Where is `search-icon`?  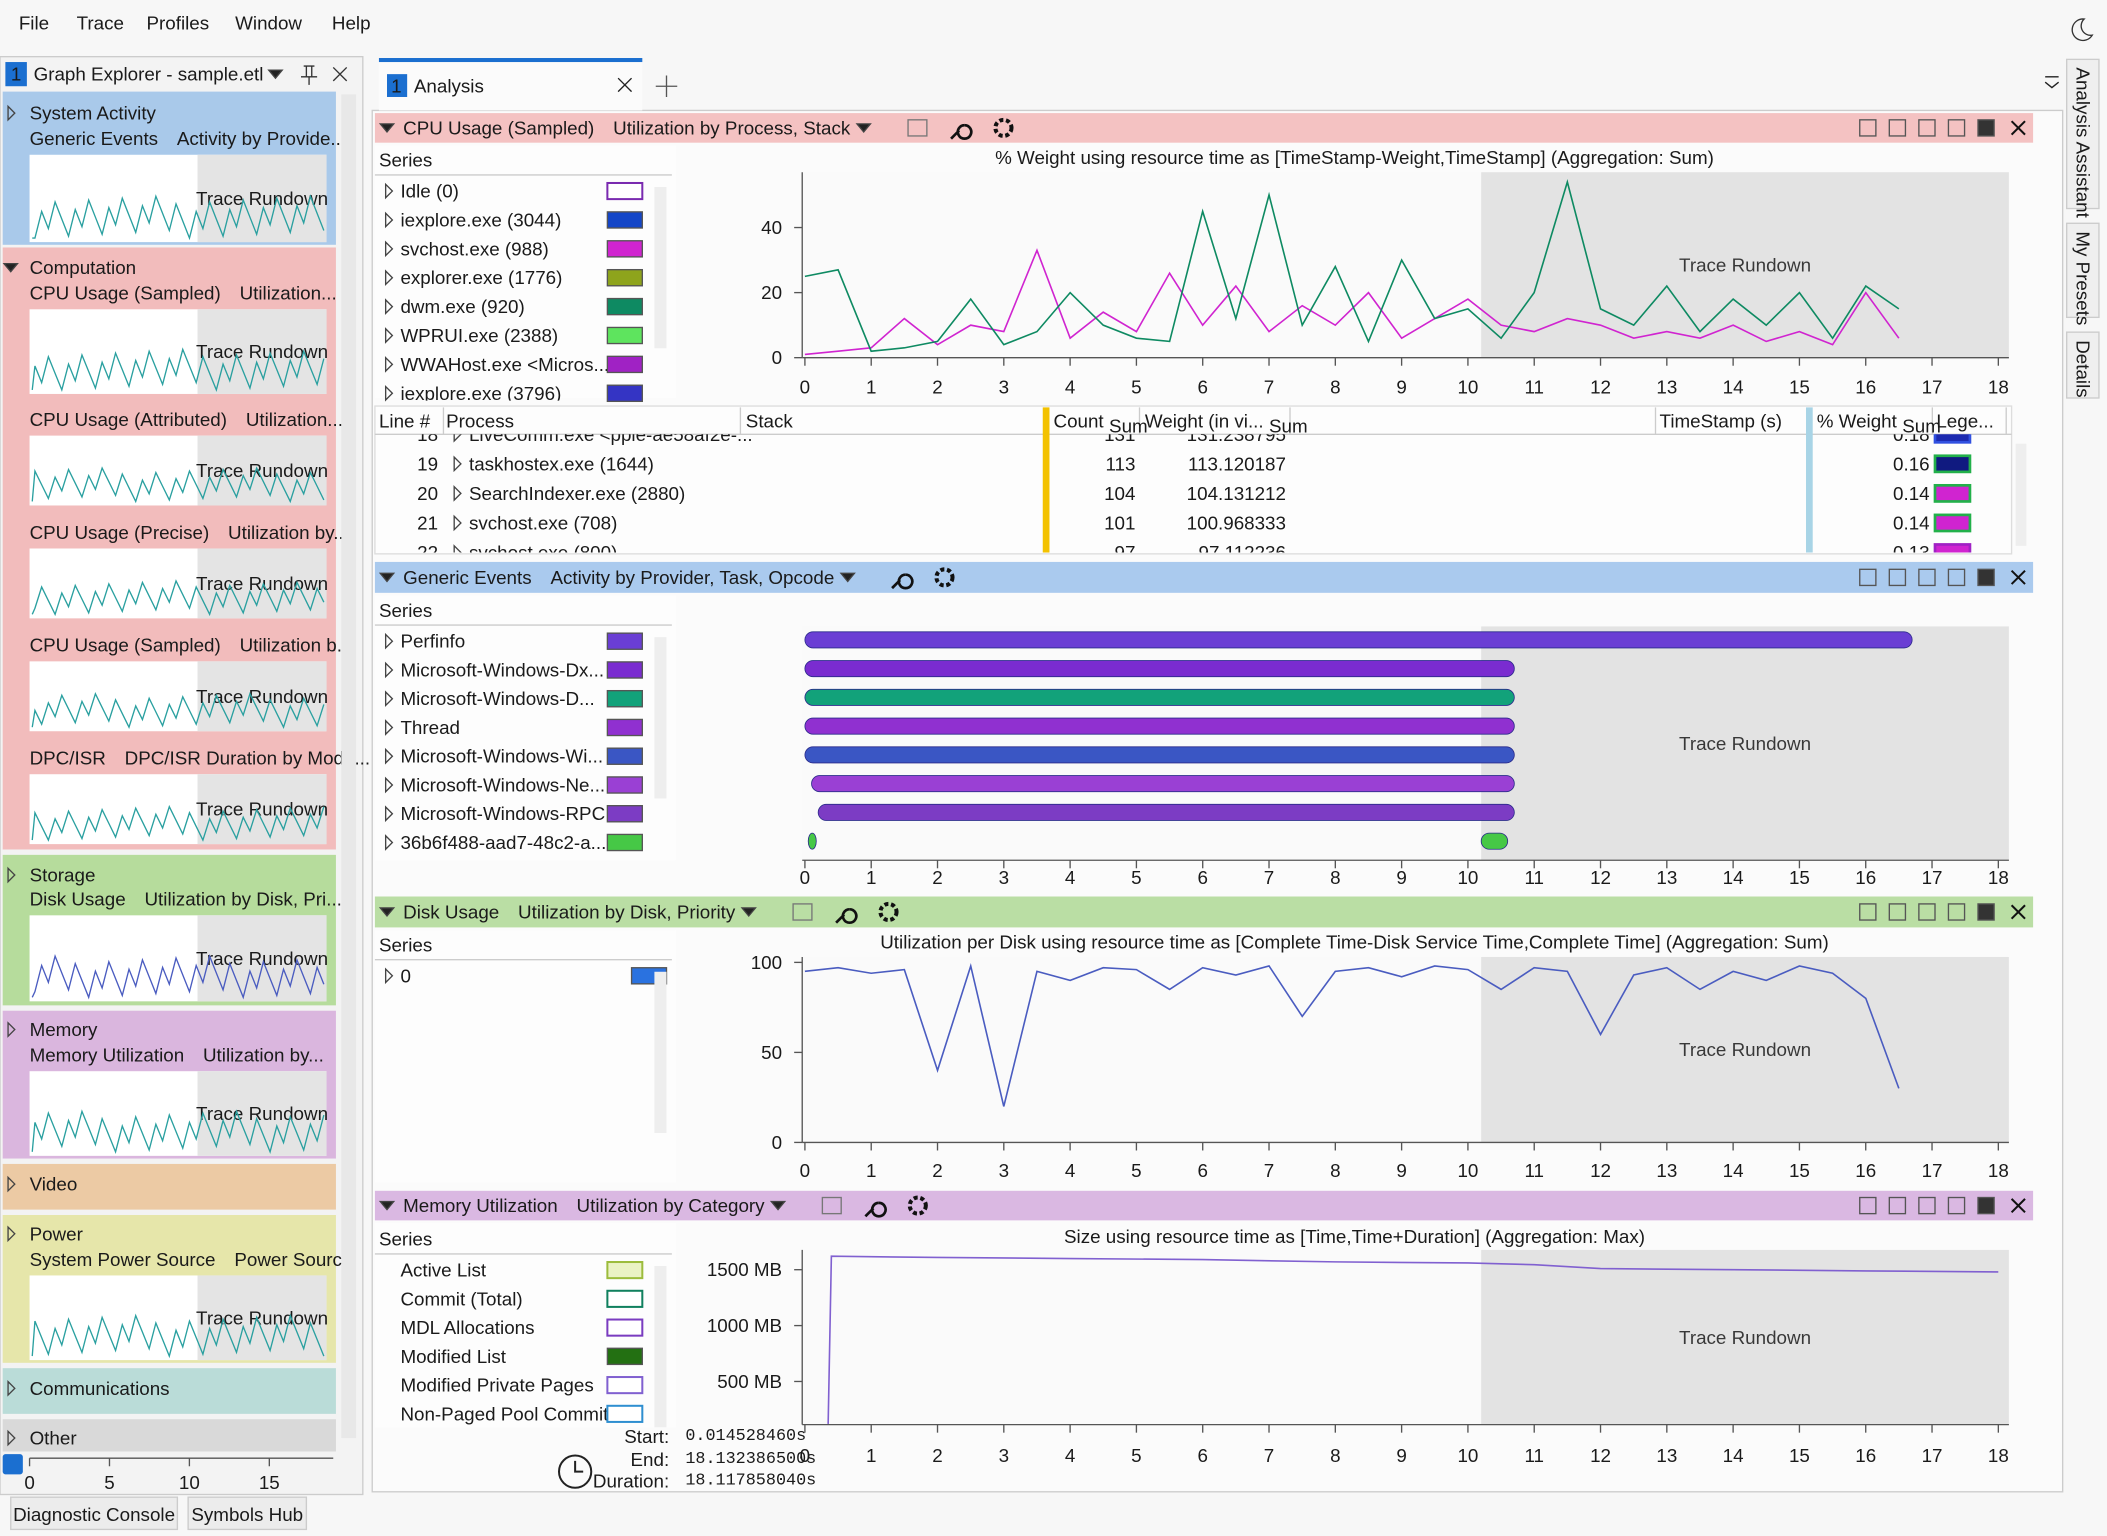
search-icon is located at coordinates (875, 1209).